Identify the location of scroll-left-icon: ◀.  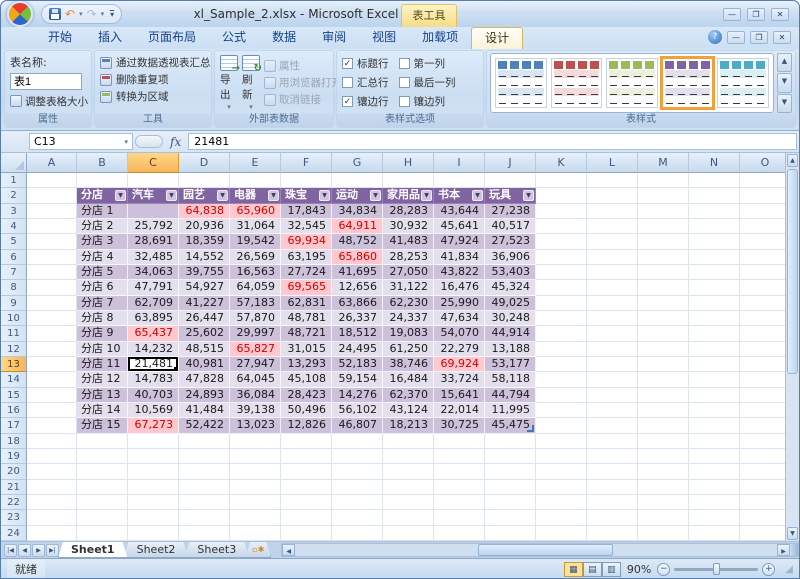
(289, 550).